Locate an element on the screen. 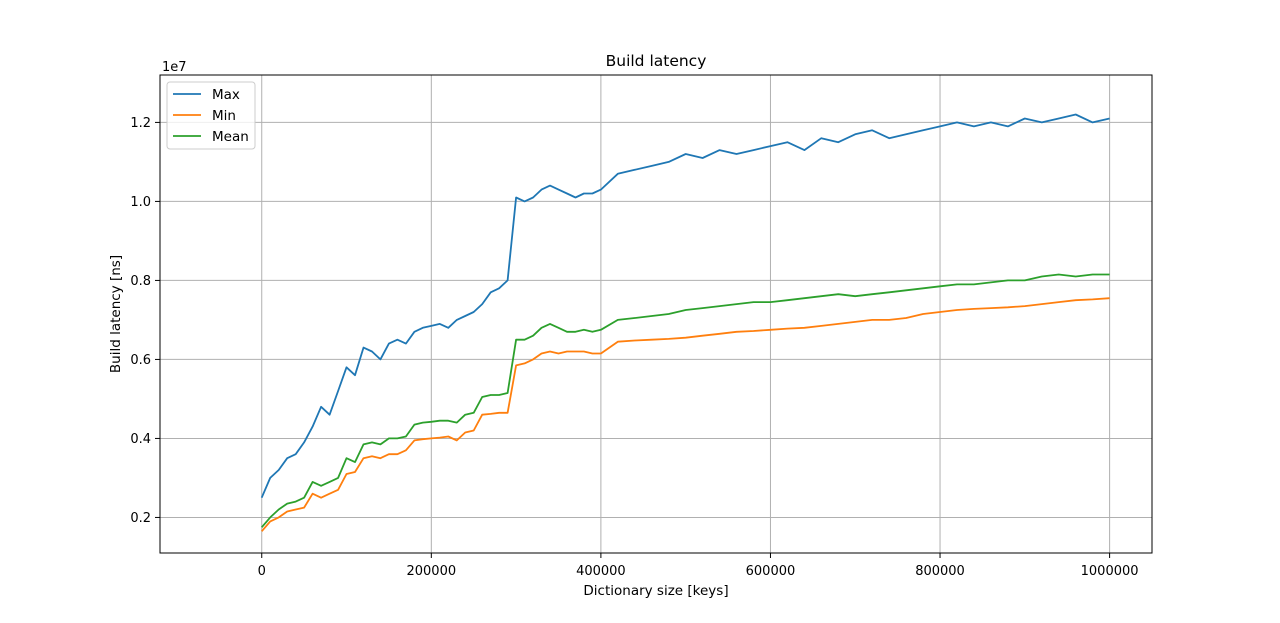 Image resolution: width=1280 pixels, height=623 pixels. x-tick-label: 1000000 is located at coordinates (1110, 571).